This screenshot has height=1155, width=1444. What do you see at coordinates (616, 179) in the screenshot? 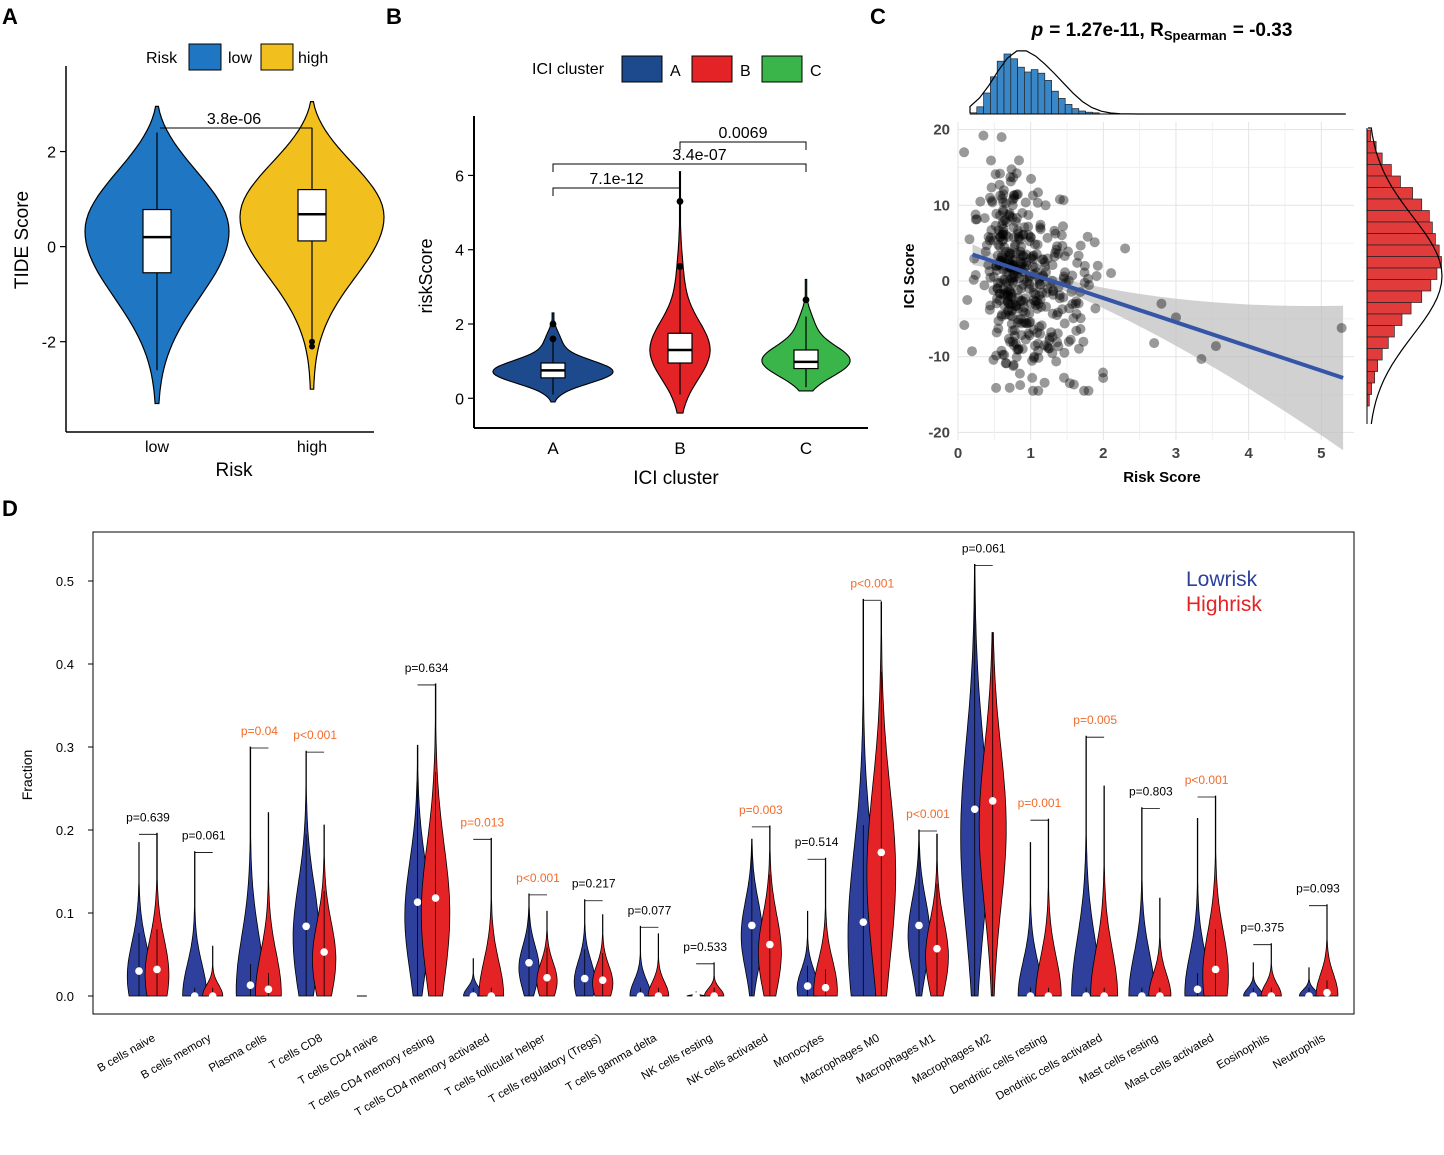
I see `comparison-label-b: 7.1e-12` at bounding box center [616, 179].